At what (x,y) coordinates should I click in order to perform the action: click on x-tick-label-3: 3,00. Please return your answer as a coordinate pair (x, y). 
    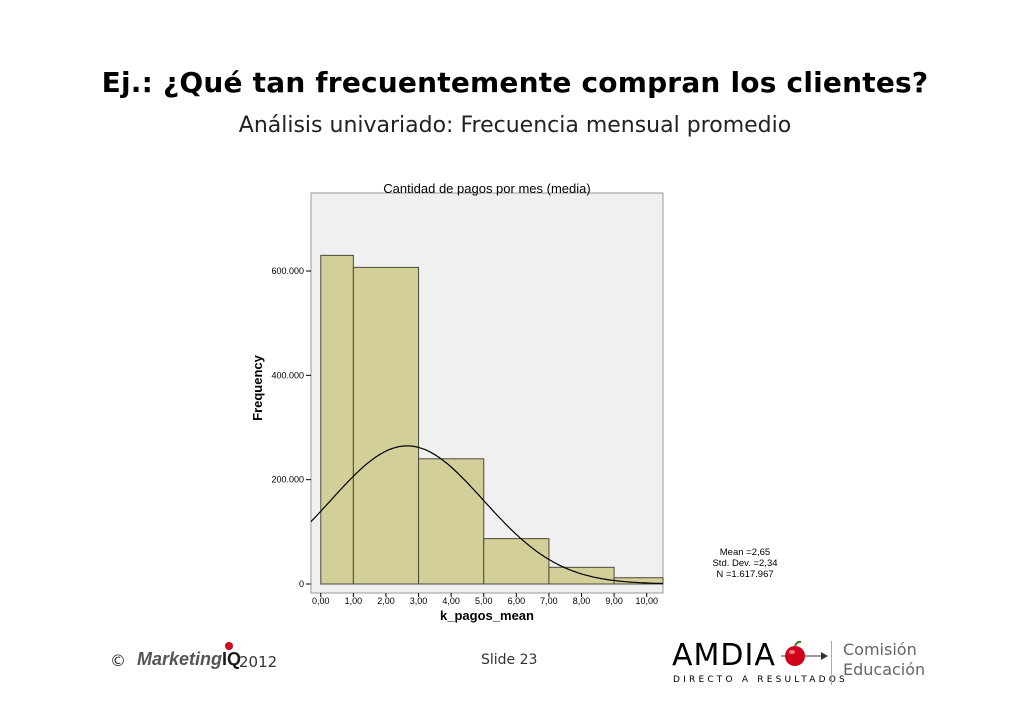
    Looking at the image, I should click on (419, 601).